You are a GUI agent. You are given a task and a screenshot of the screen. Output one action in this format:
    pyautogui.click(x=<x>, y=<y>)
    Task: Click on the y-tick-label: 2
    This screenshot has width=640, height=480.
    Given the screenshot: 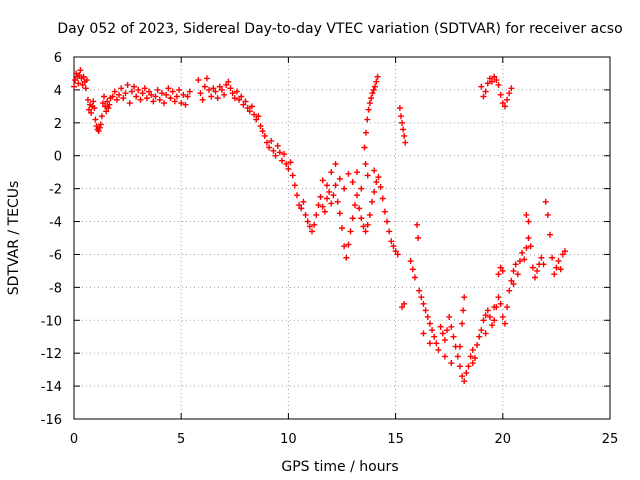 What is the action you would take?
    pyautogui.click(x=58, y=124)
    